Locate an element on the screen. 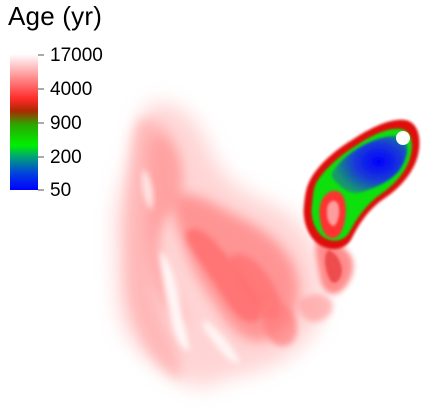 Image resolution: width=422 pixels, height=409 pixels. source-marker is located at coordinates (403, 138).